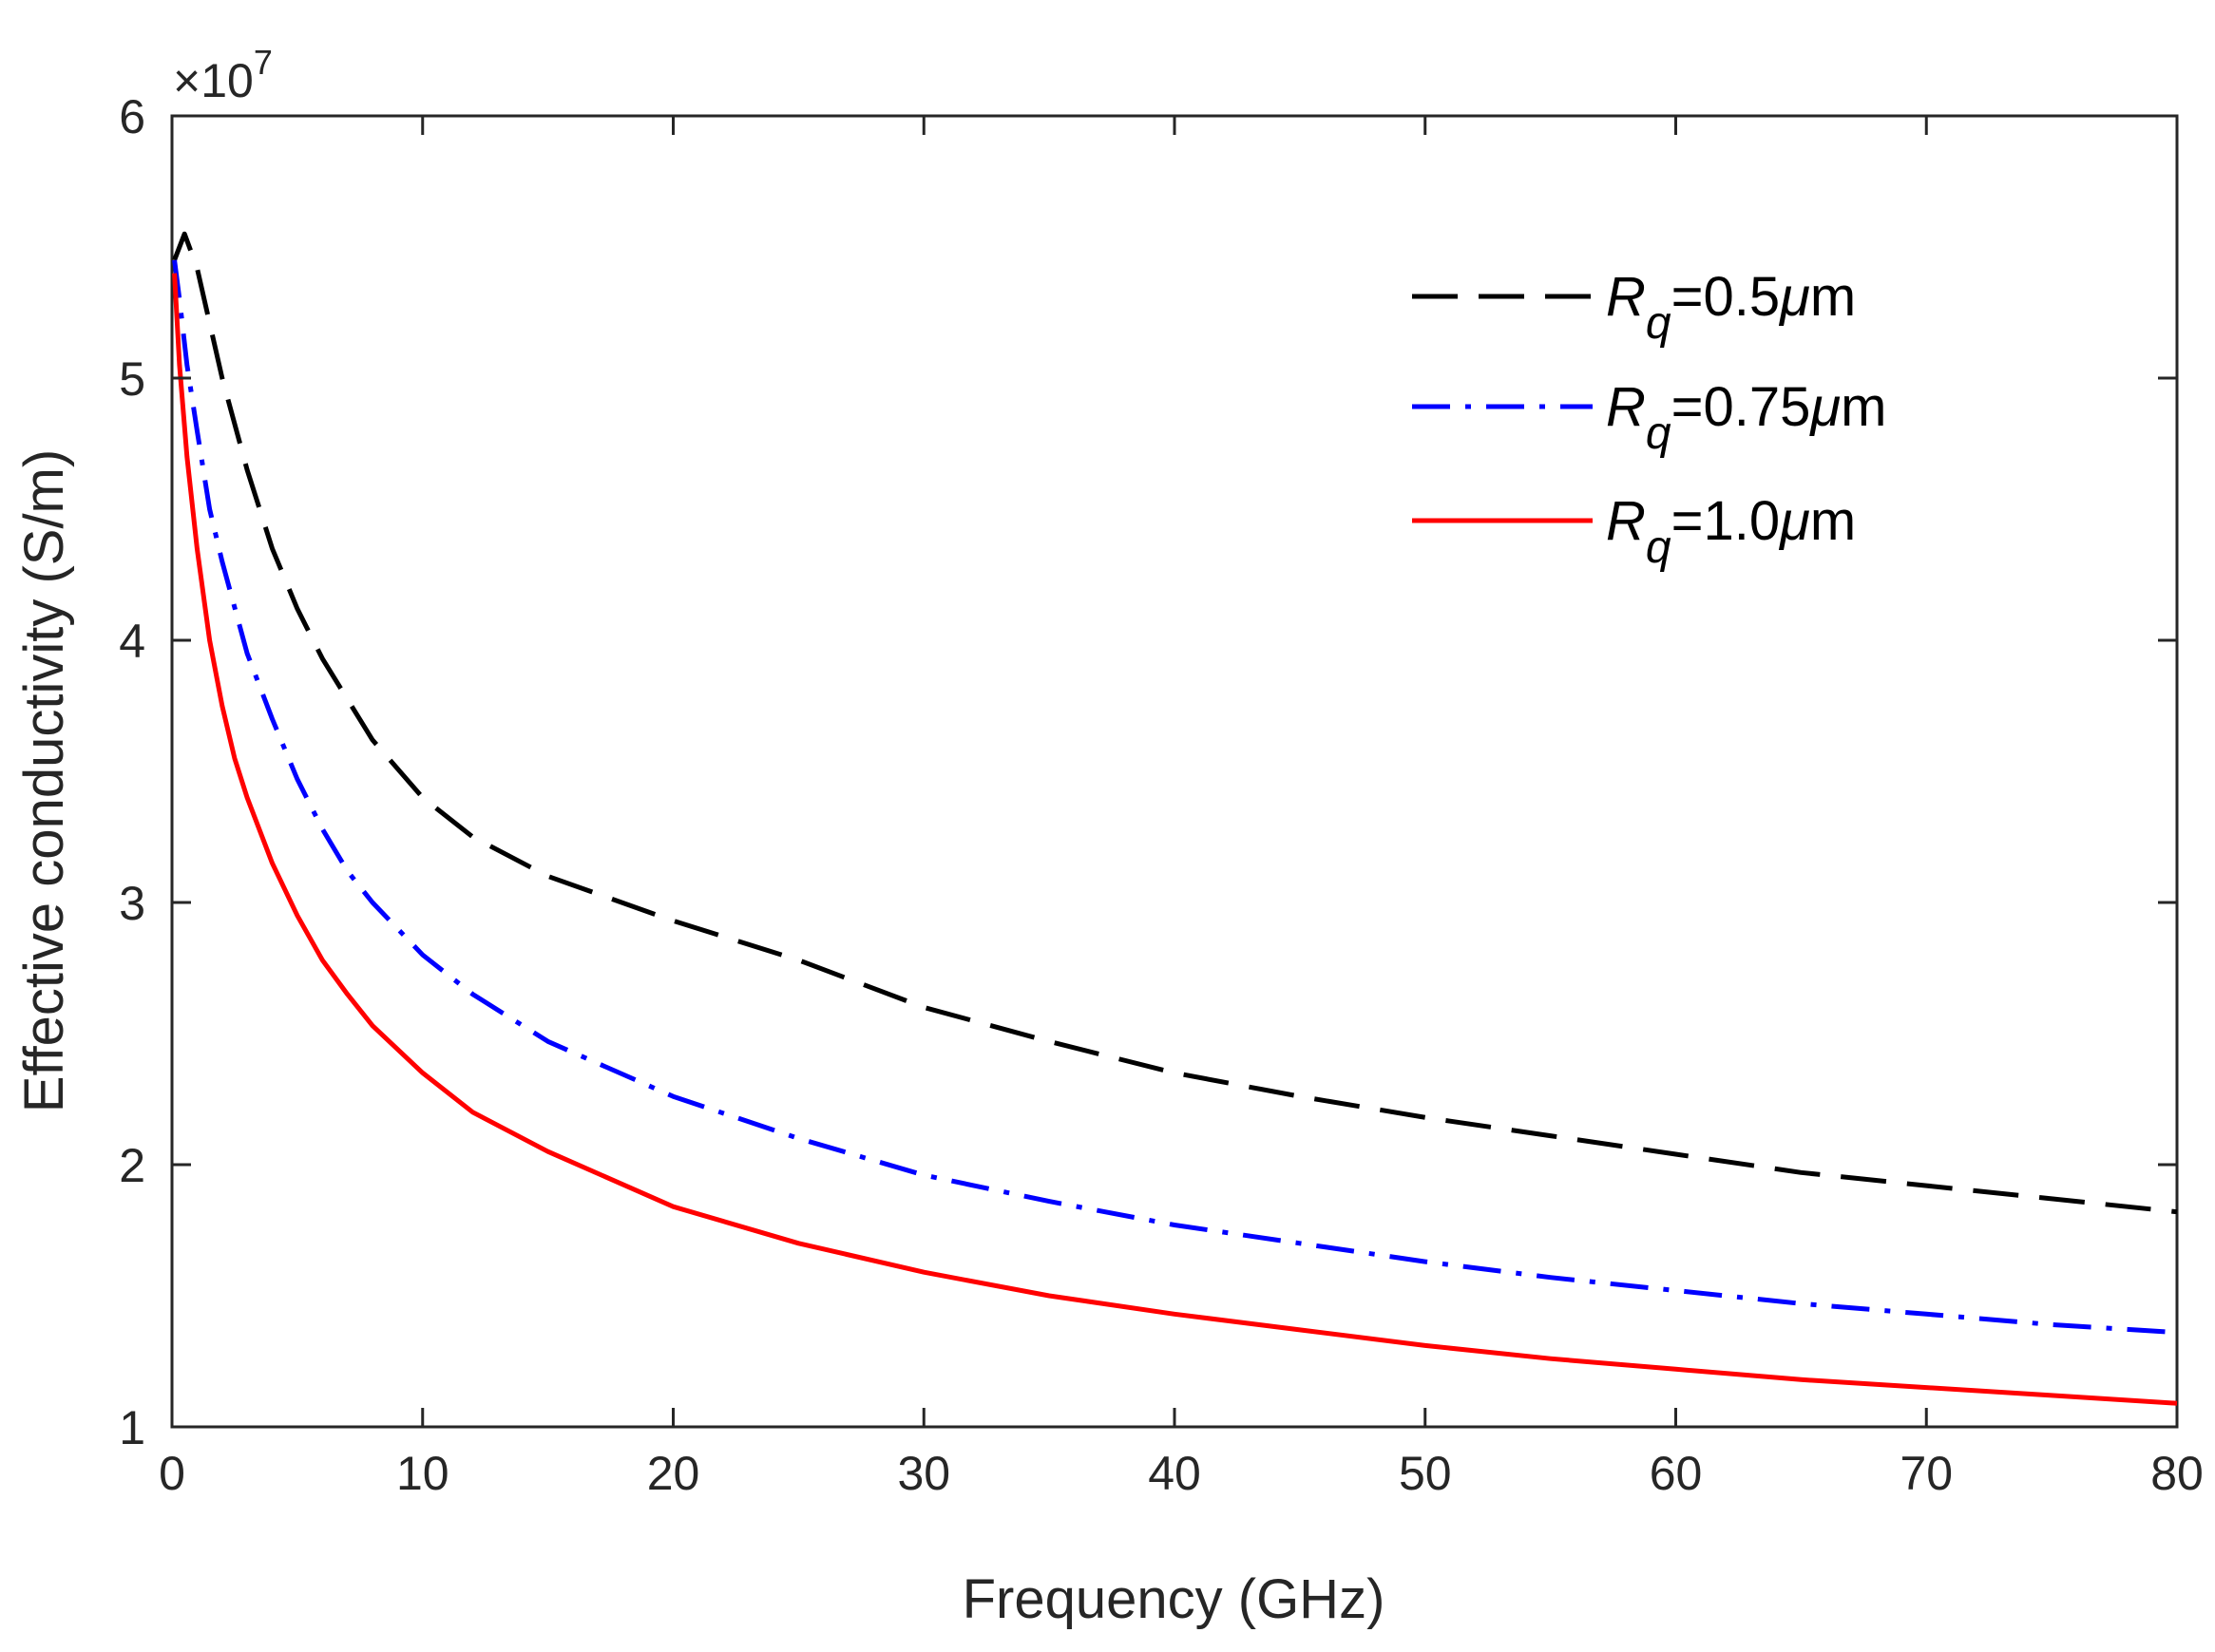 This screenshot has height=1652, width=2215. Describe the element at coordinates (132, 116) in the screenshot. I see `y-tick-label: 6` at that location.